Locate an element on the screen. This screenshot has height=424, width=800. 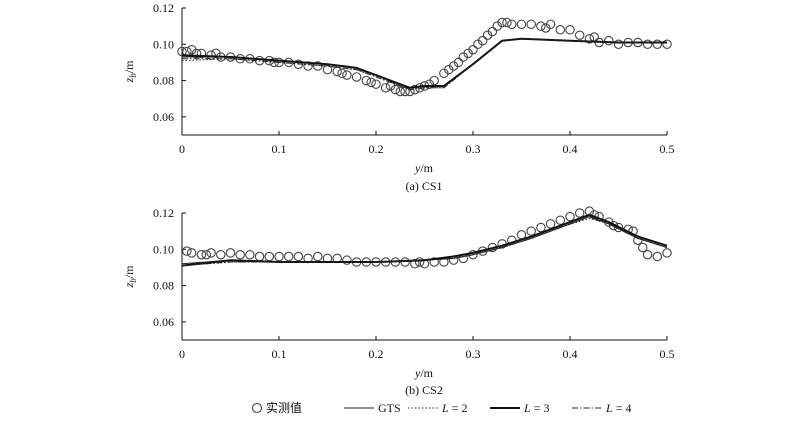
series-line-l-3-cs1 is located at coordinates (424, 63).